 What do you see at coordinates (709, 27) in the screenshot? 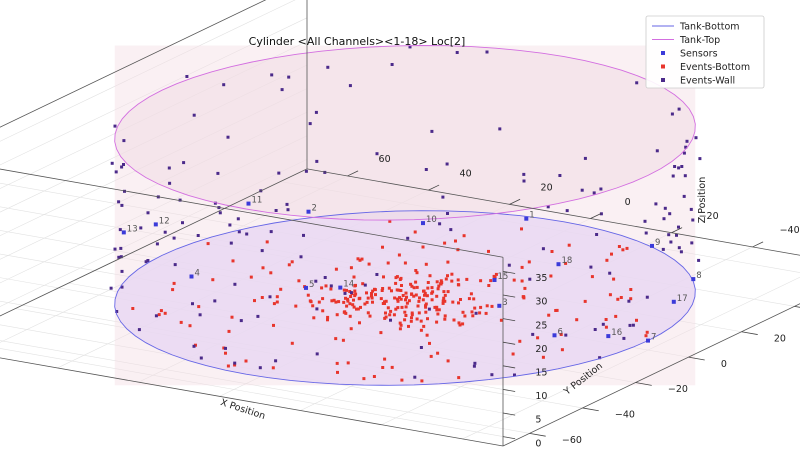
I see `legend-label: Tank-Bottom` at bounding box center [709, 27].